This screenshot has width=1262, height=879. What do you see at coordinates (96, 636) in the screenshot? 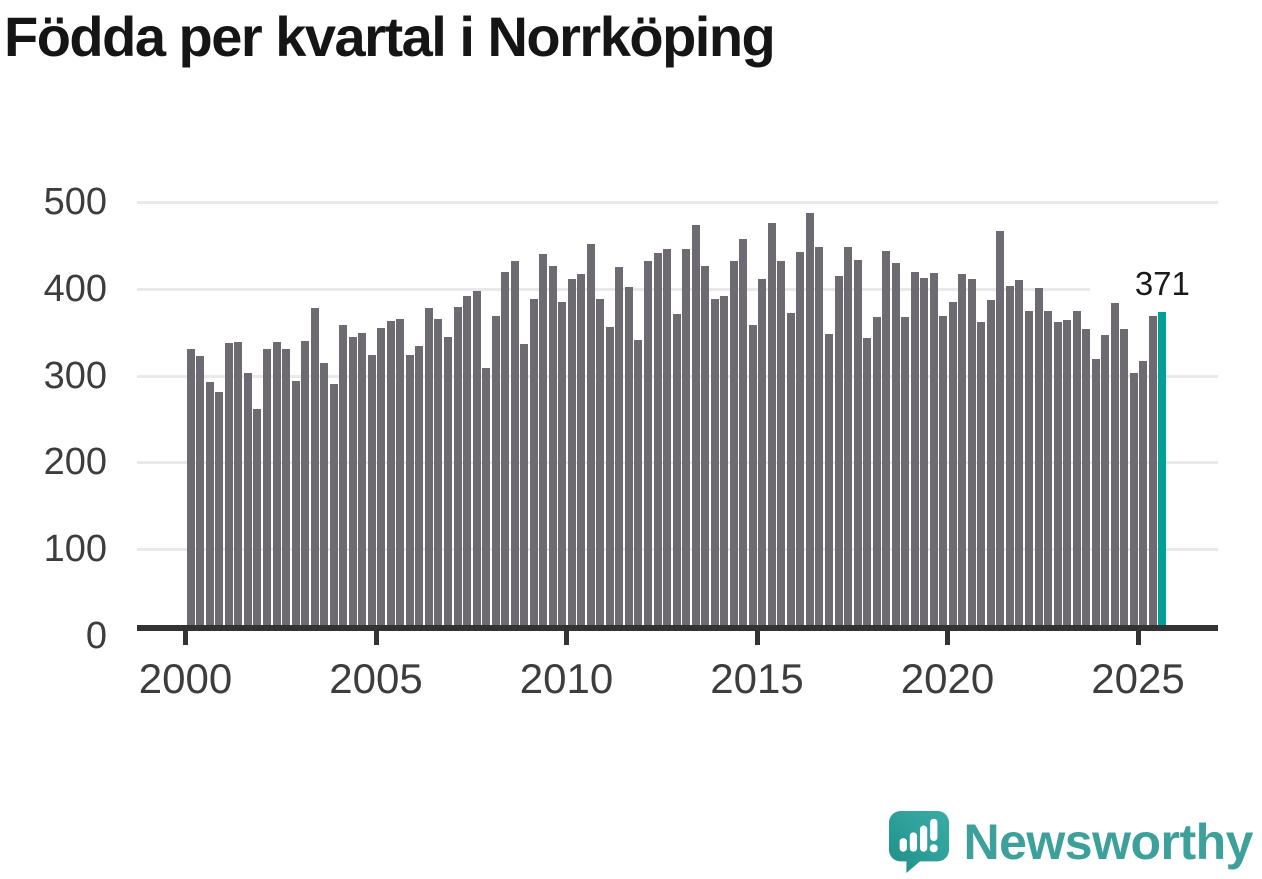
I see `y-tick-label: 0` at bounding box center [96, 636].